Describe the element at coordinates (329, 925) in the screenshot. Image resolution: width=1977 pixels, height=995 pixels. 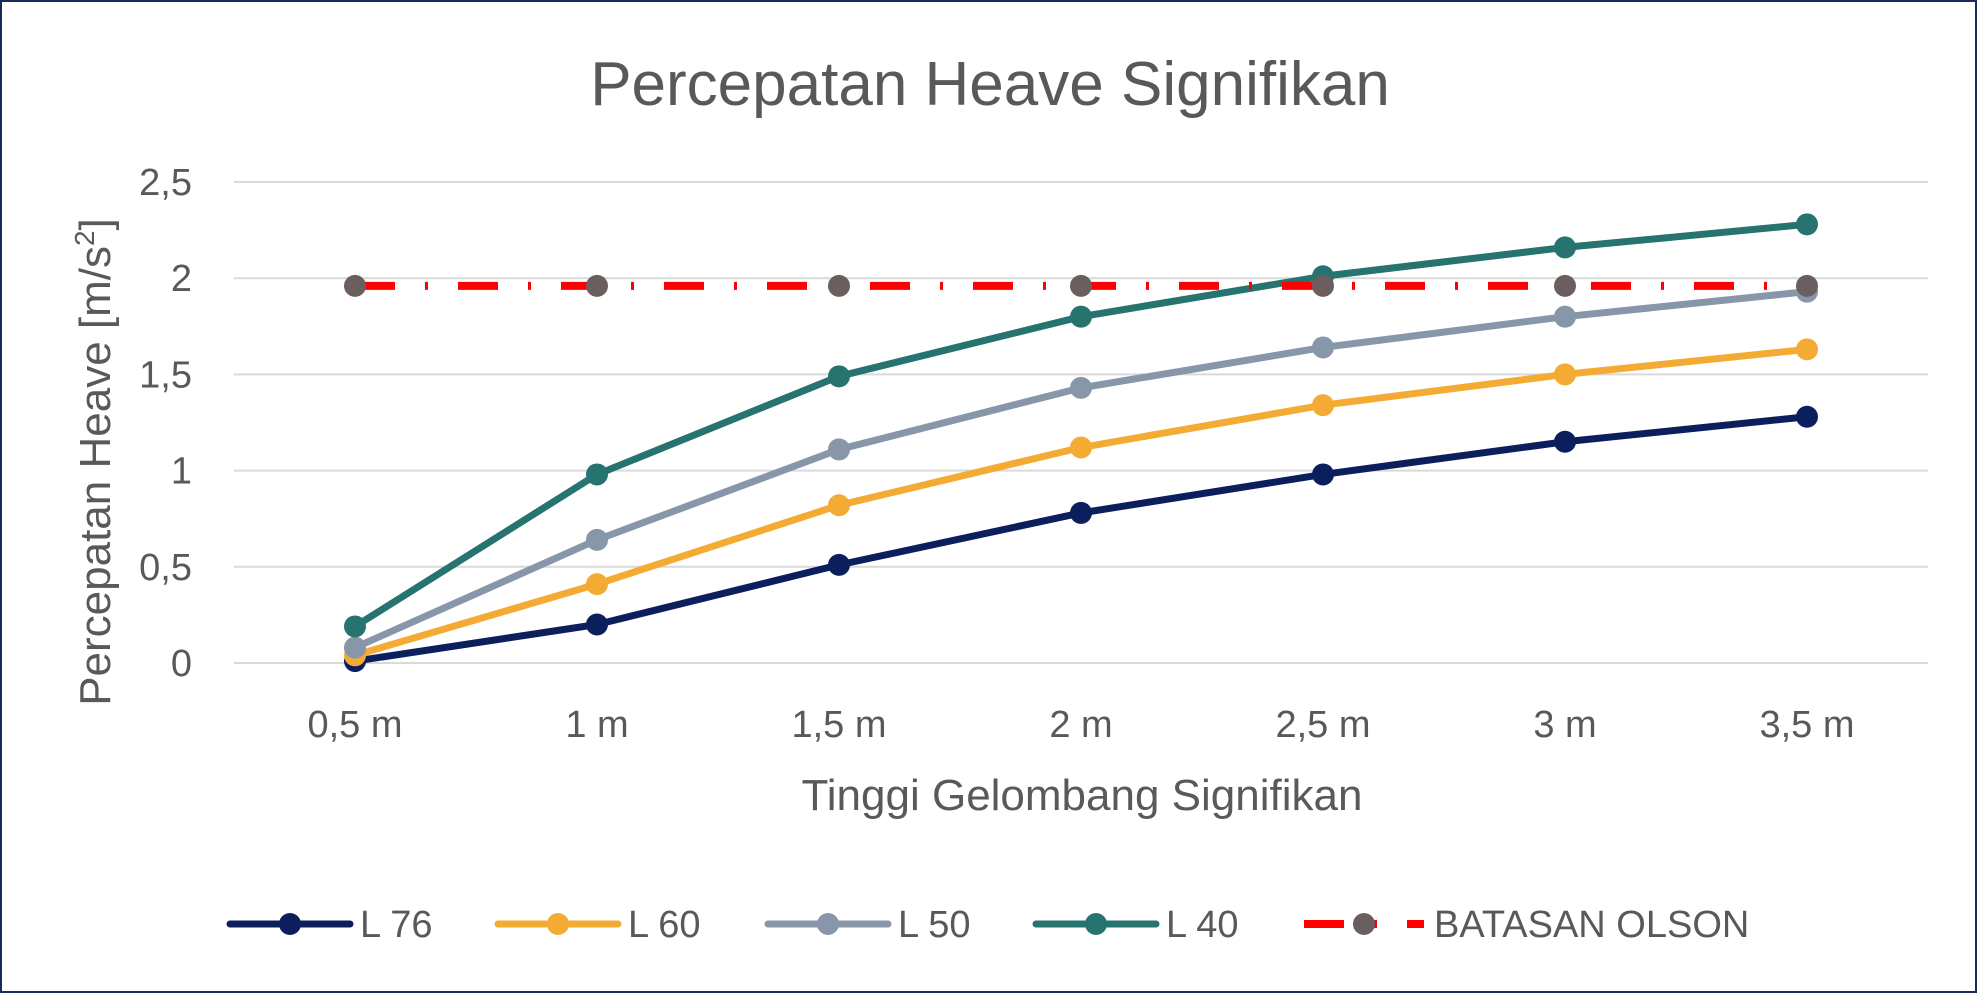
I see `legend-item: L 76` at that location.